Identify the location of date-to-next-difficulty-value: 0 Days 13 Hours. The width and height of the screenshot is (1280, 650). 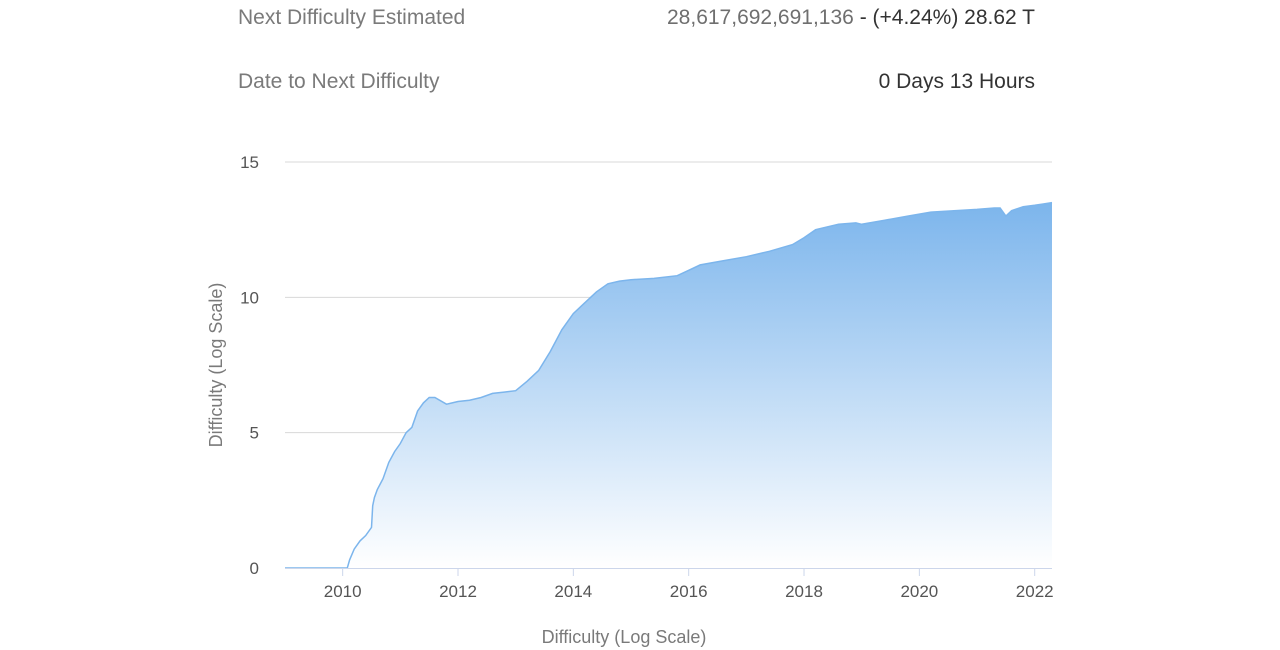
(956, 81).